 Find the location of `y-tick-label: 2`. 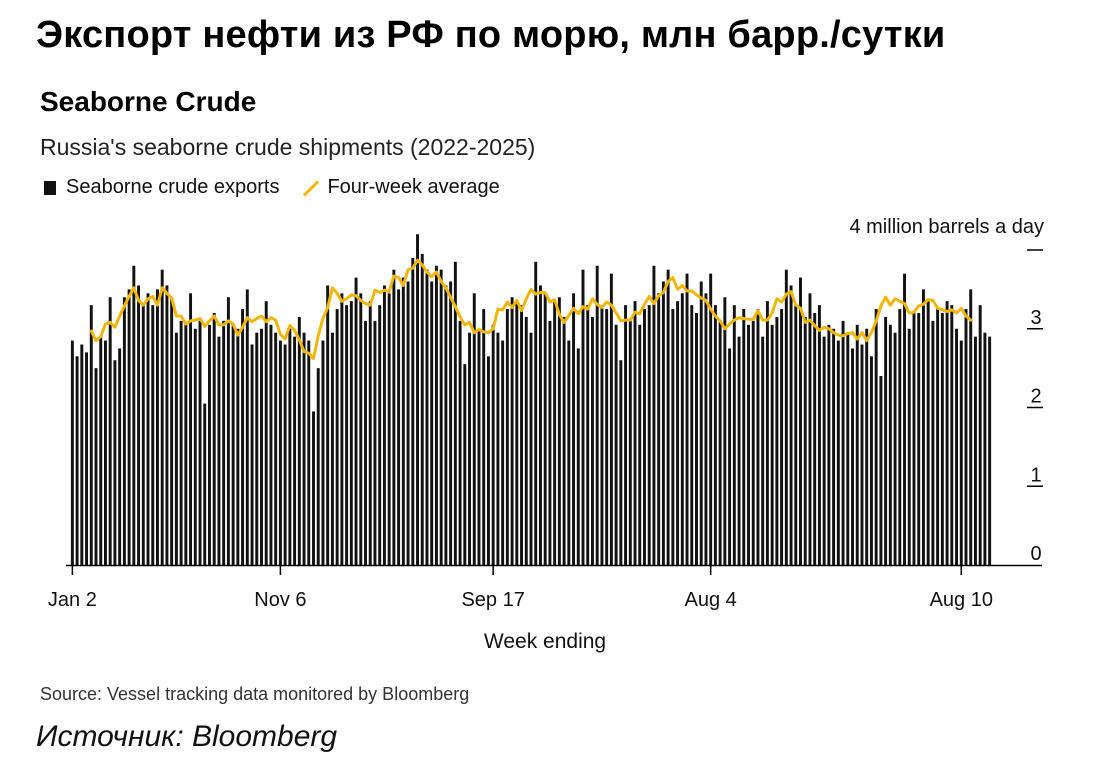

y-tick-label: 2 is located at coordinates (1035, 397).